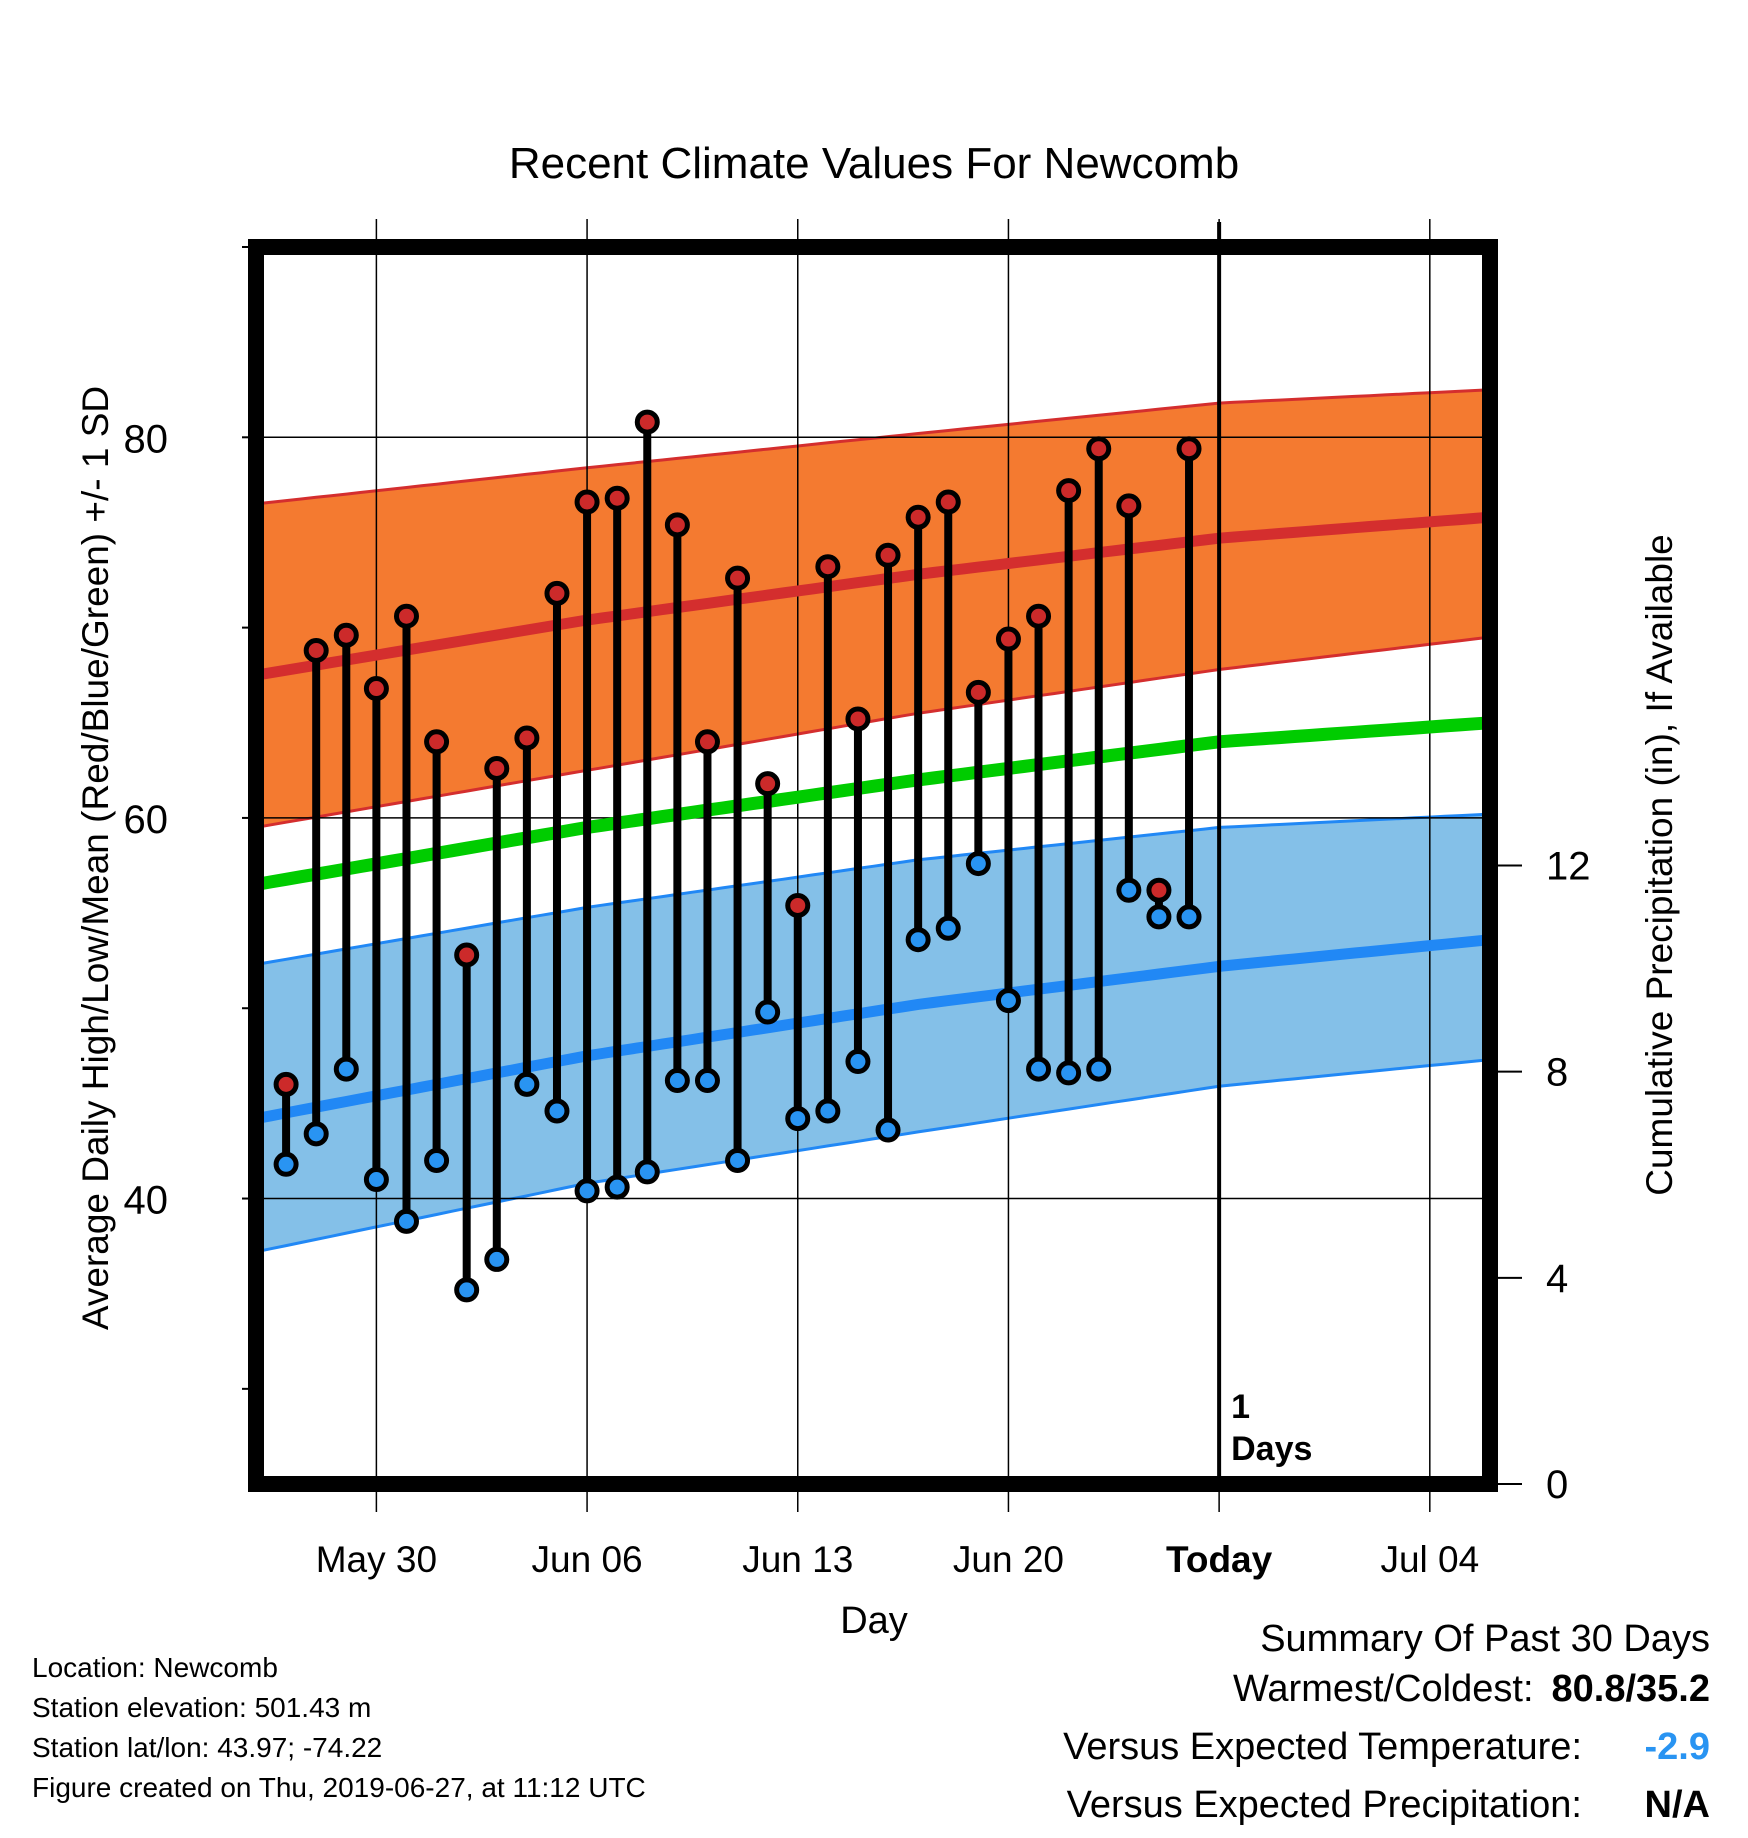  What do you see at coordinates (873, 447) in the screenshot?
I see `high-sd-upper-line` at bounding box center [873, 447].